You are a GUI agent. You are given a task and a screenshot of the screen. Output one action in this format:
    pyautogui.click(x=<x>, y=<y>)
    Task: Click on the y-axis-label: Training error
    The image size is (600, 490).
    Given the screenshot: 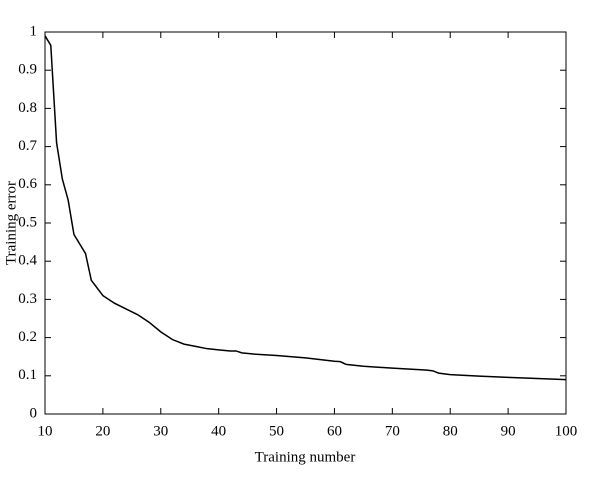 What is the action you would take?
    pyautogui.click(x=11, y=223)
    